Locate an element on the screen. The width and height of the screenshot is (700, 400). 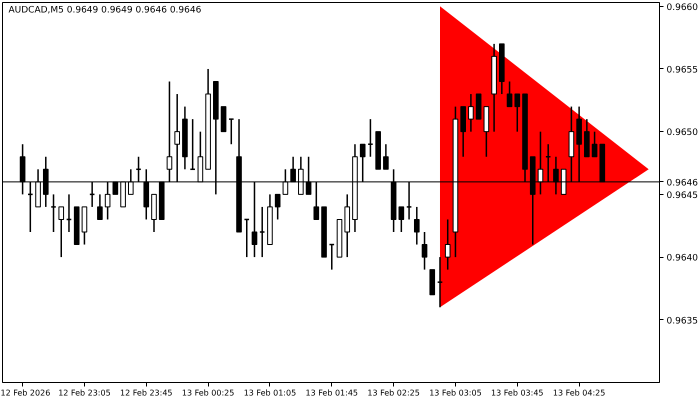
x-tick-label: 13 Feb 01:45 is located at coordinates (332, 393).